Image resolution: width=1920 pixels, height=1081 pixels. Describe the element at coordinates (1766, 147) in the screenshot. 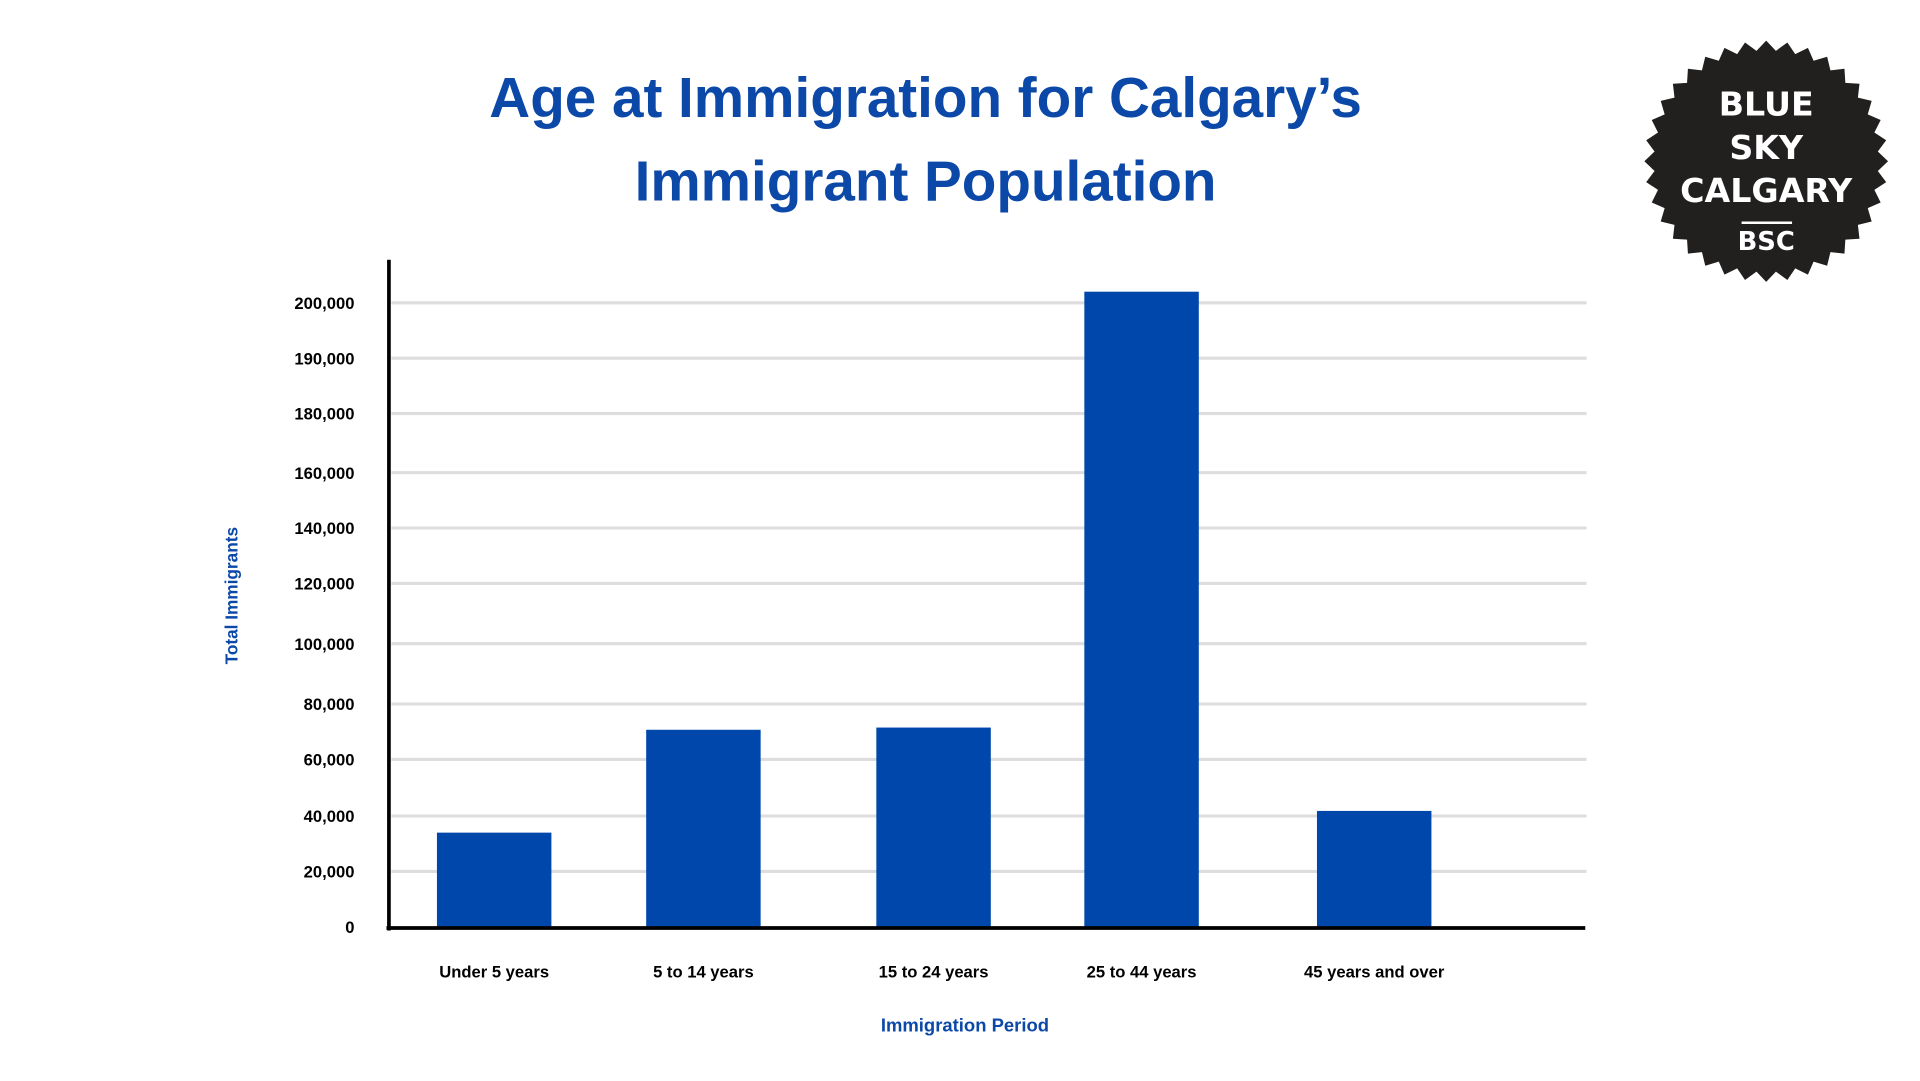

I see `logo-text-line-2: SKY` at that location.